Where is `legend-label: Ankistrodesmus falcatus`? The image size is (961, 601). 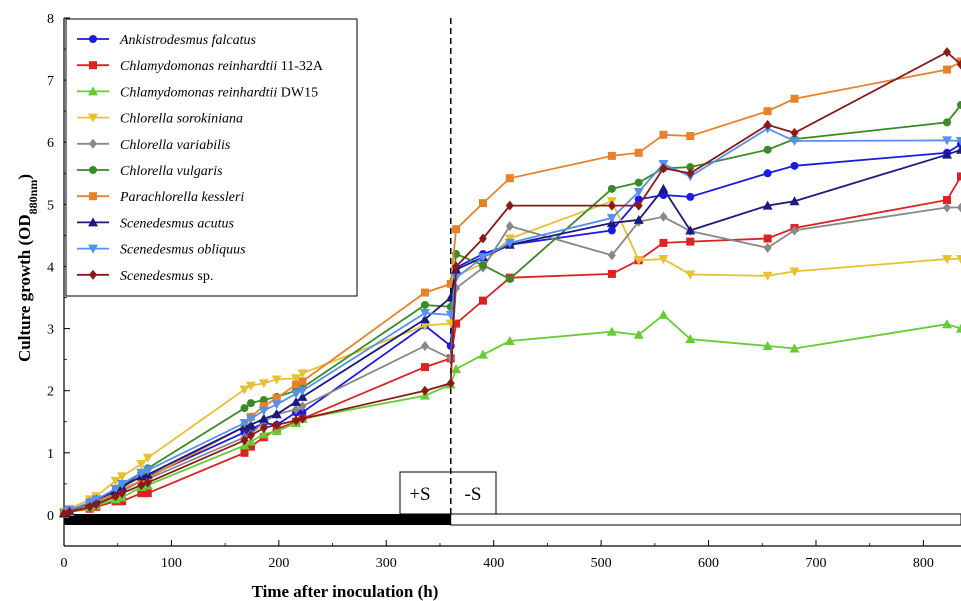 legend-label: Ankistrodesmus falcatus is located at coordinates (188, 40).